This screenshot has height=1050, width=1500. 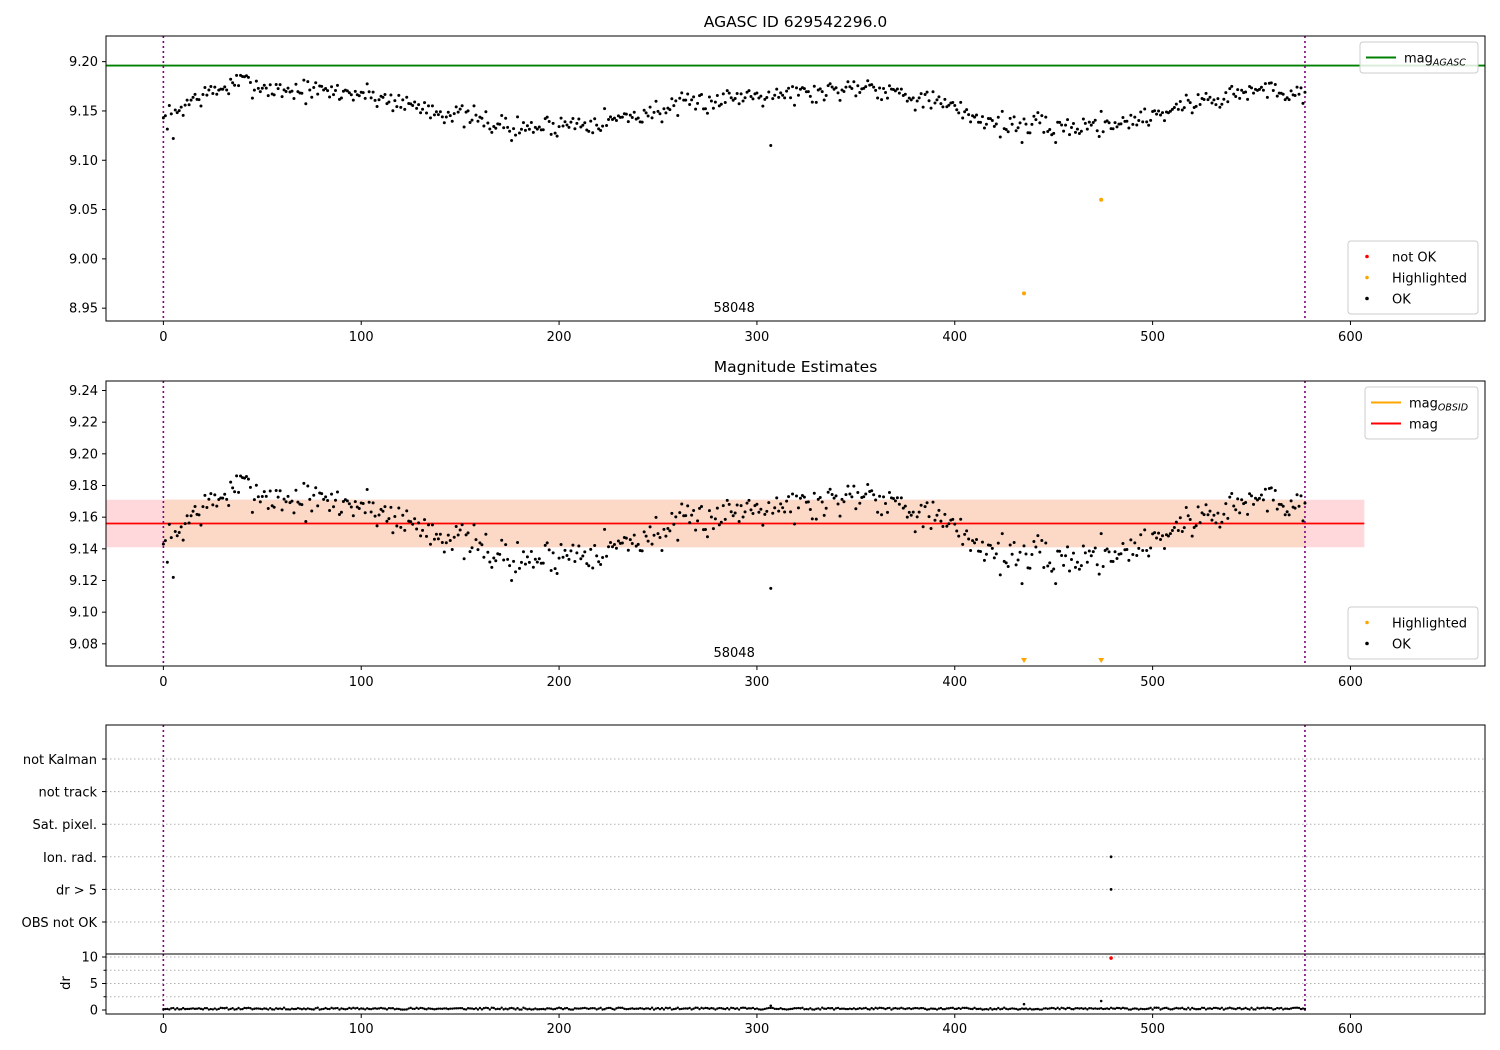 What do you see at coordinates (60, 760) in the screenshot?
I see `flag-label: not Kalman` at bounding box center [60, 760].